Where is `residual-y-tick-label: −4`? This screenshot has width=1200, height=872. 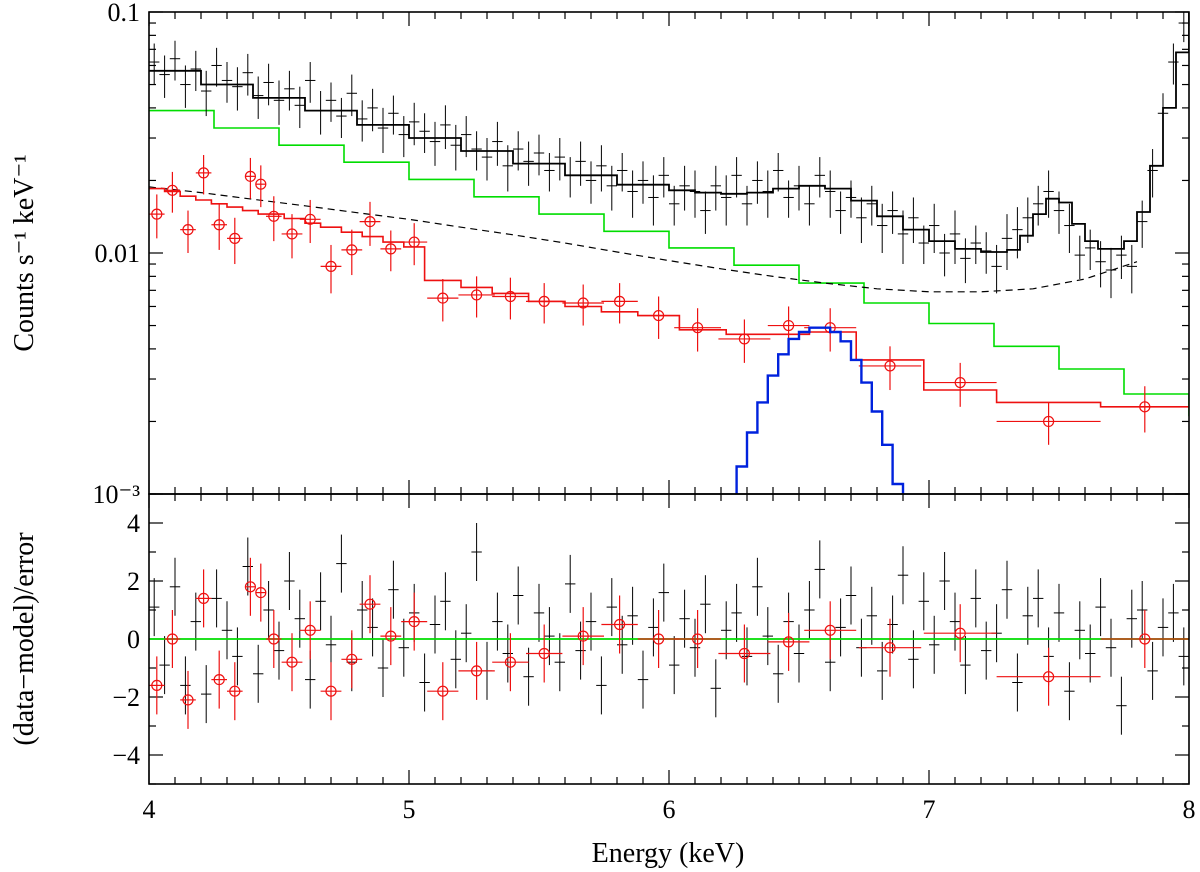 residual-y-tick-label: −4 is located at coordinates (126, 755).